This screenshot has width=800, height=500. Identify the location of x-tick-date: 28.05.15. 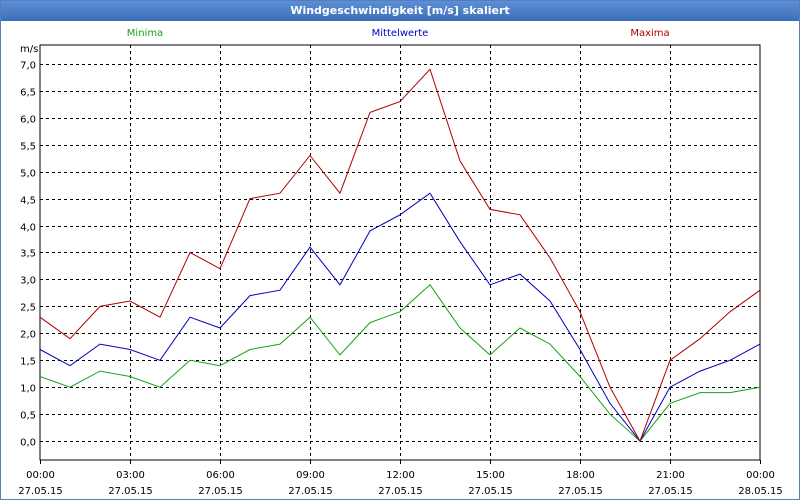
(760, 491).